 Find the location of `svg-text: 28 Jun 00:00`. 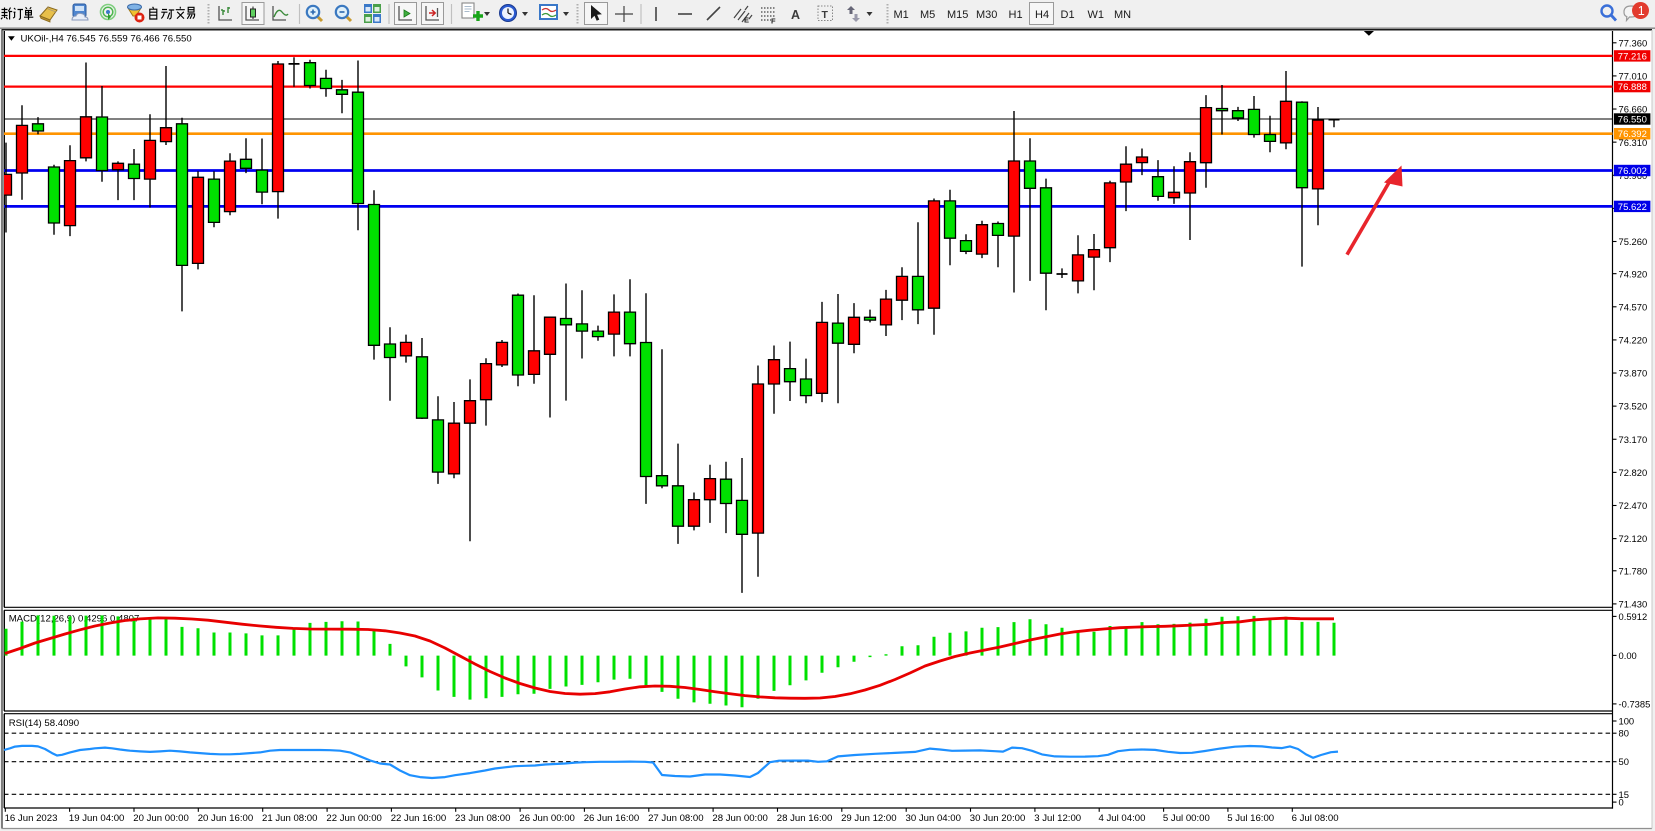

svg-text: 28 Jun 00:00 is located at coordinates (739, 818).